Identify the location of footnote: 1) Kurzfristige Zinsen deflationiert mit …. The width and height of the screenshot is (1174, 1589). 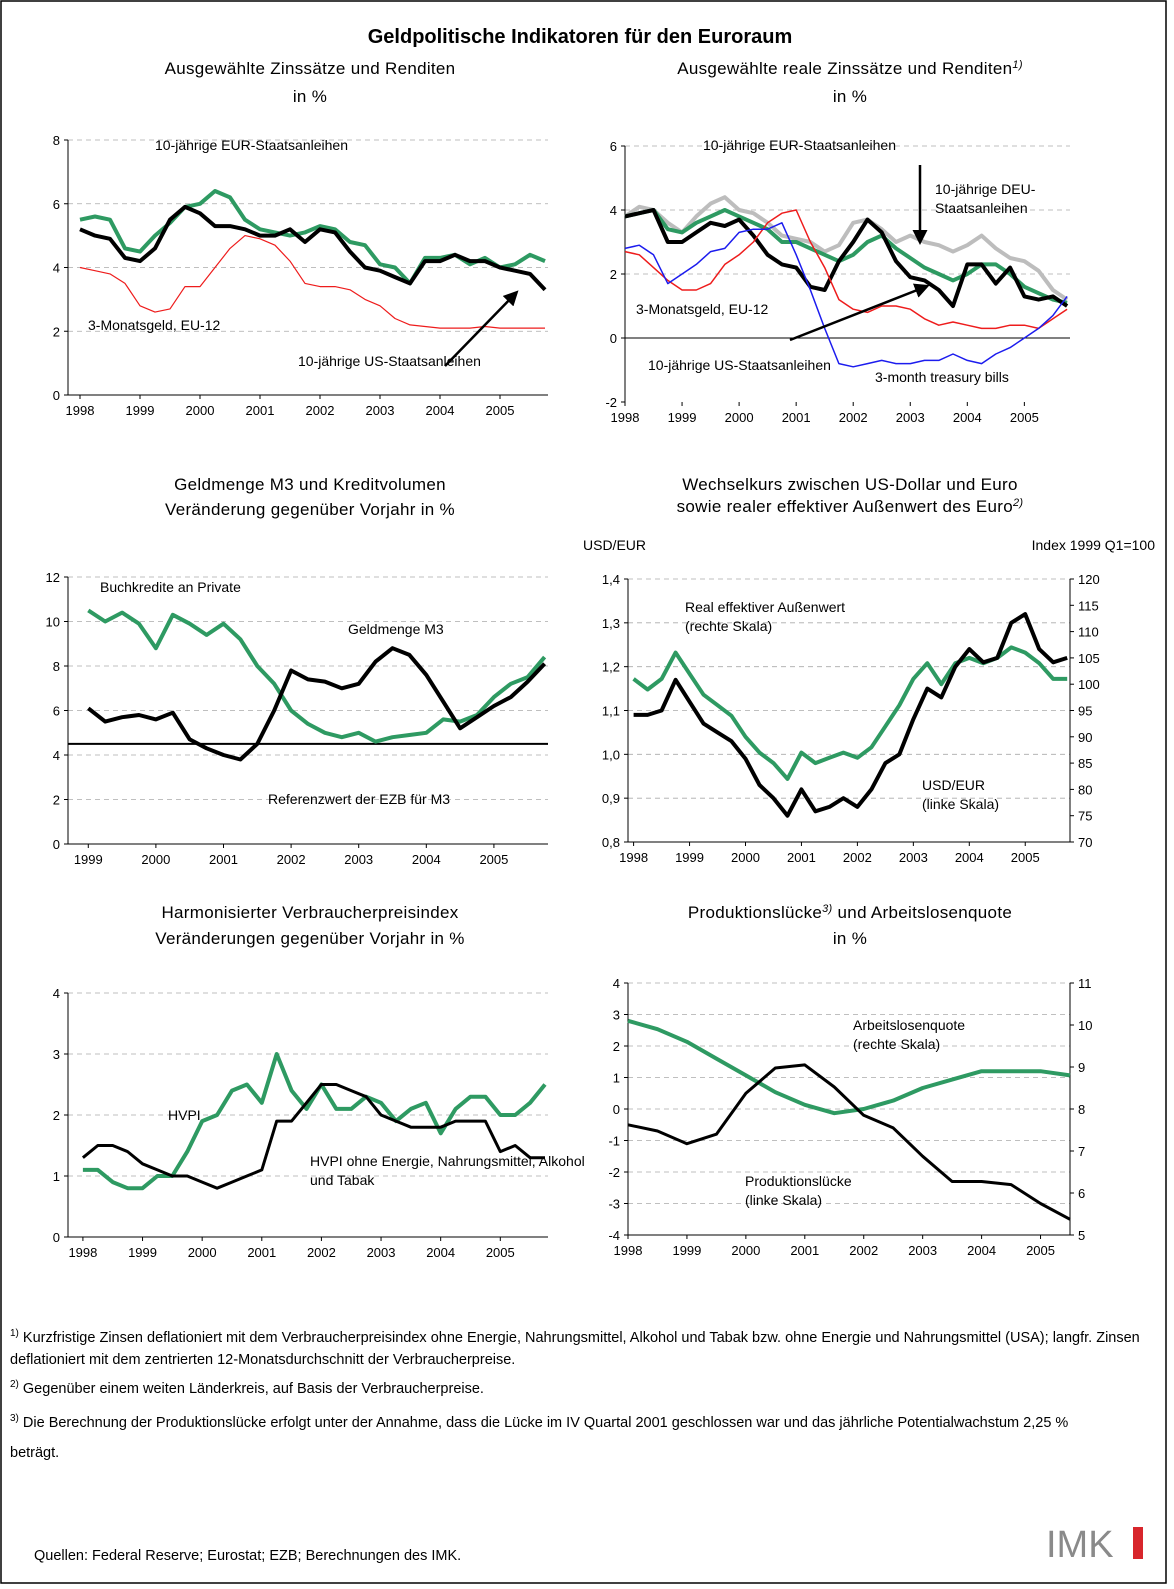
(575, 1347).